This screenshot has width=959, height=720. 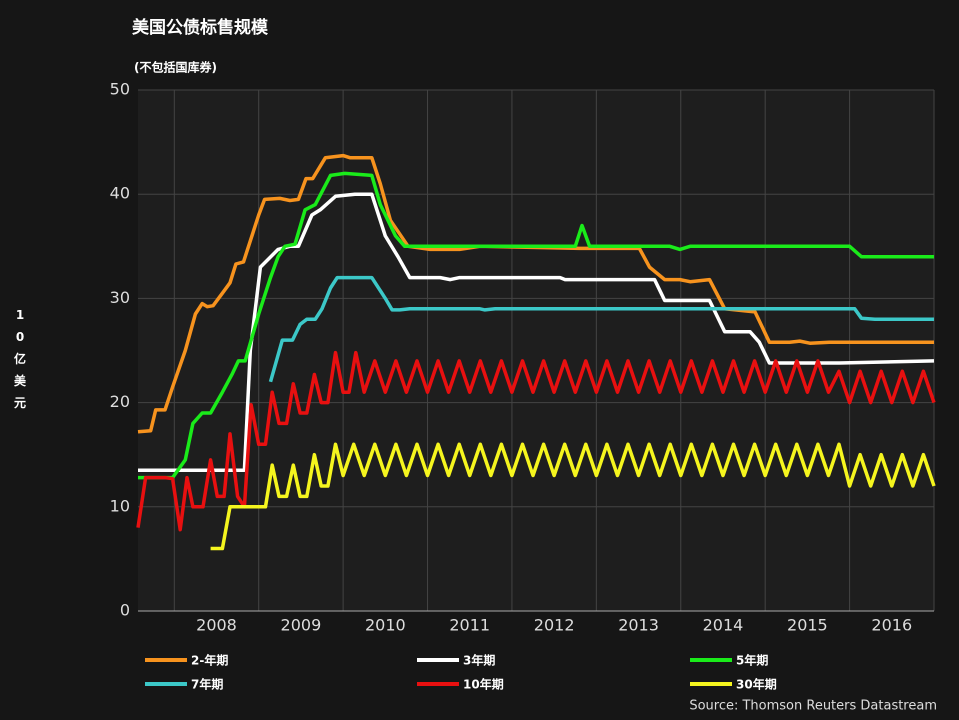 What do you see at coordinates (120, 505) in the screenshot?
I see `y-tick-label: 10` at bounding box center [120, 505].